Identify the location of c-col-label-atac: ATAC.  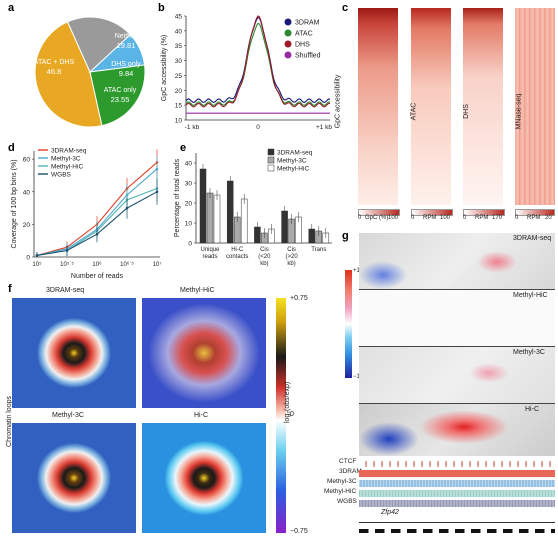
(414, 111).